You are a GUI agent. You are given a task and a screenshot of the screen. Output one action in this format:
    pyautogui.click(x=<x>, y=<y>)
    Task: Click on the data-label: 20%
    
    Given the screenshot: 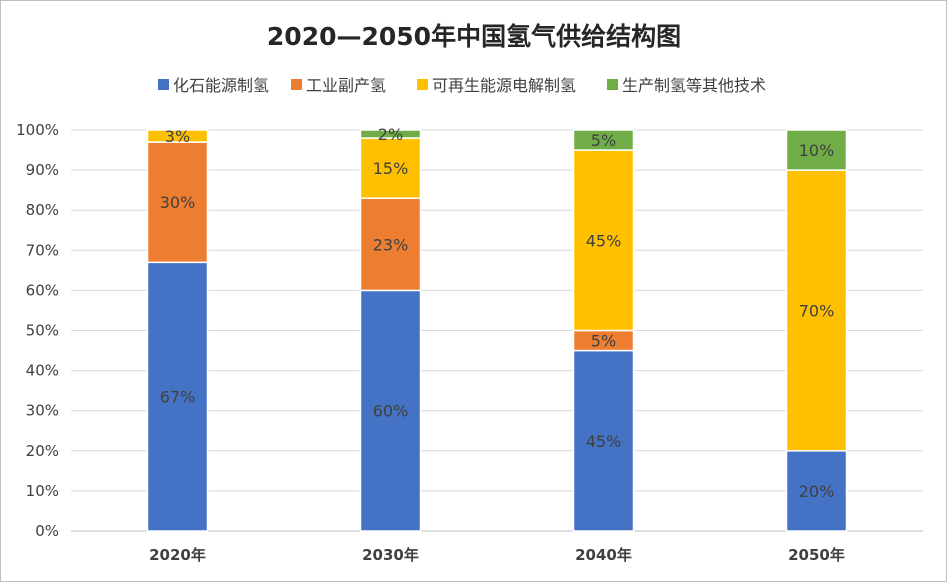 What is the action you would take?
    pyautogui.click(x=817, y=491)
    